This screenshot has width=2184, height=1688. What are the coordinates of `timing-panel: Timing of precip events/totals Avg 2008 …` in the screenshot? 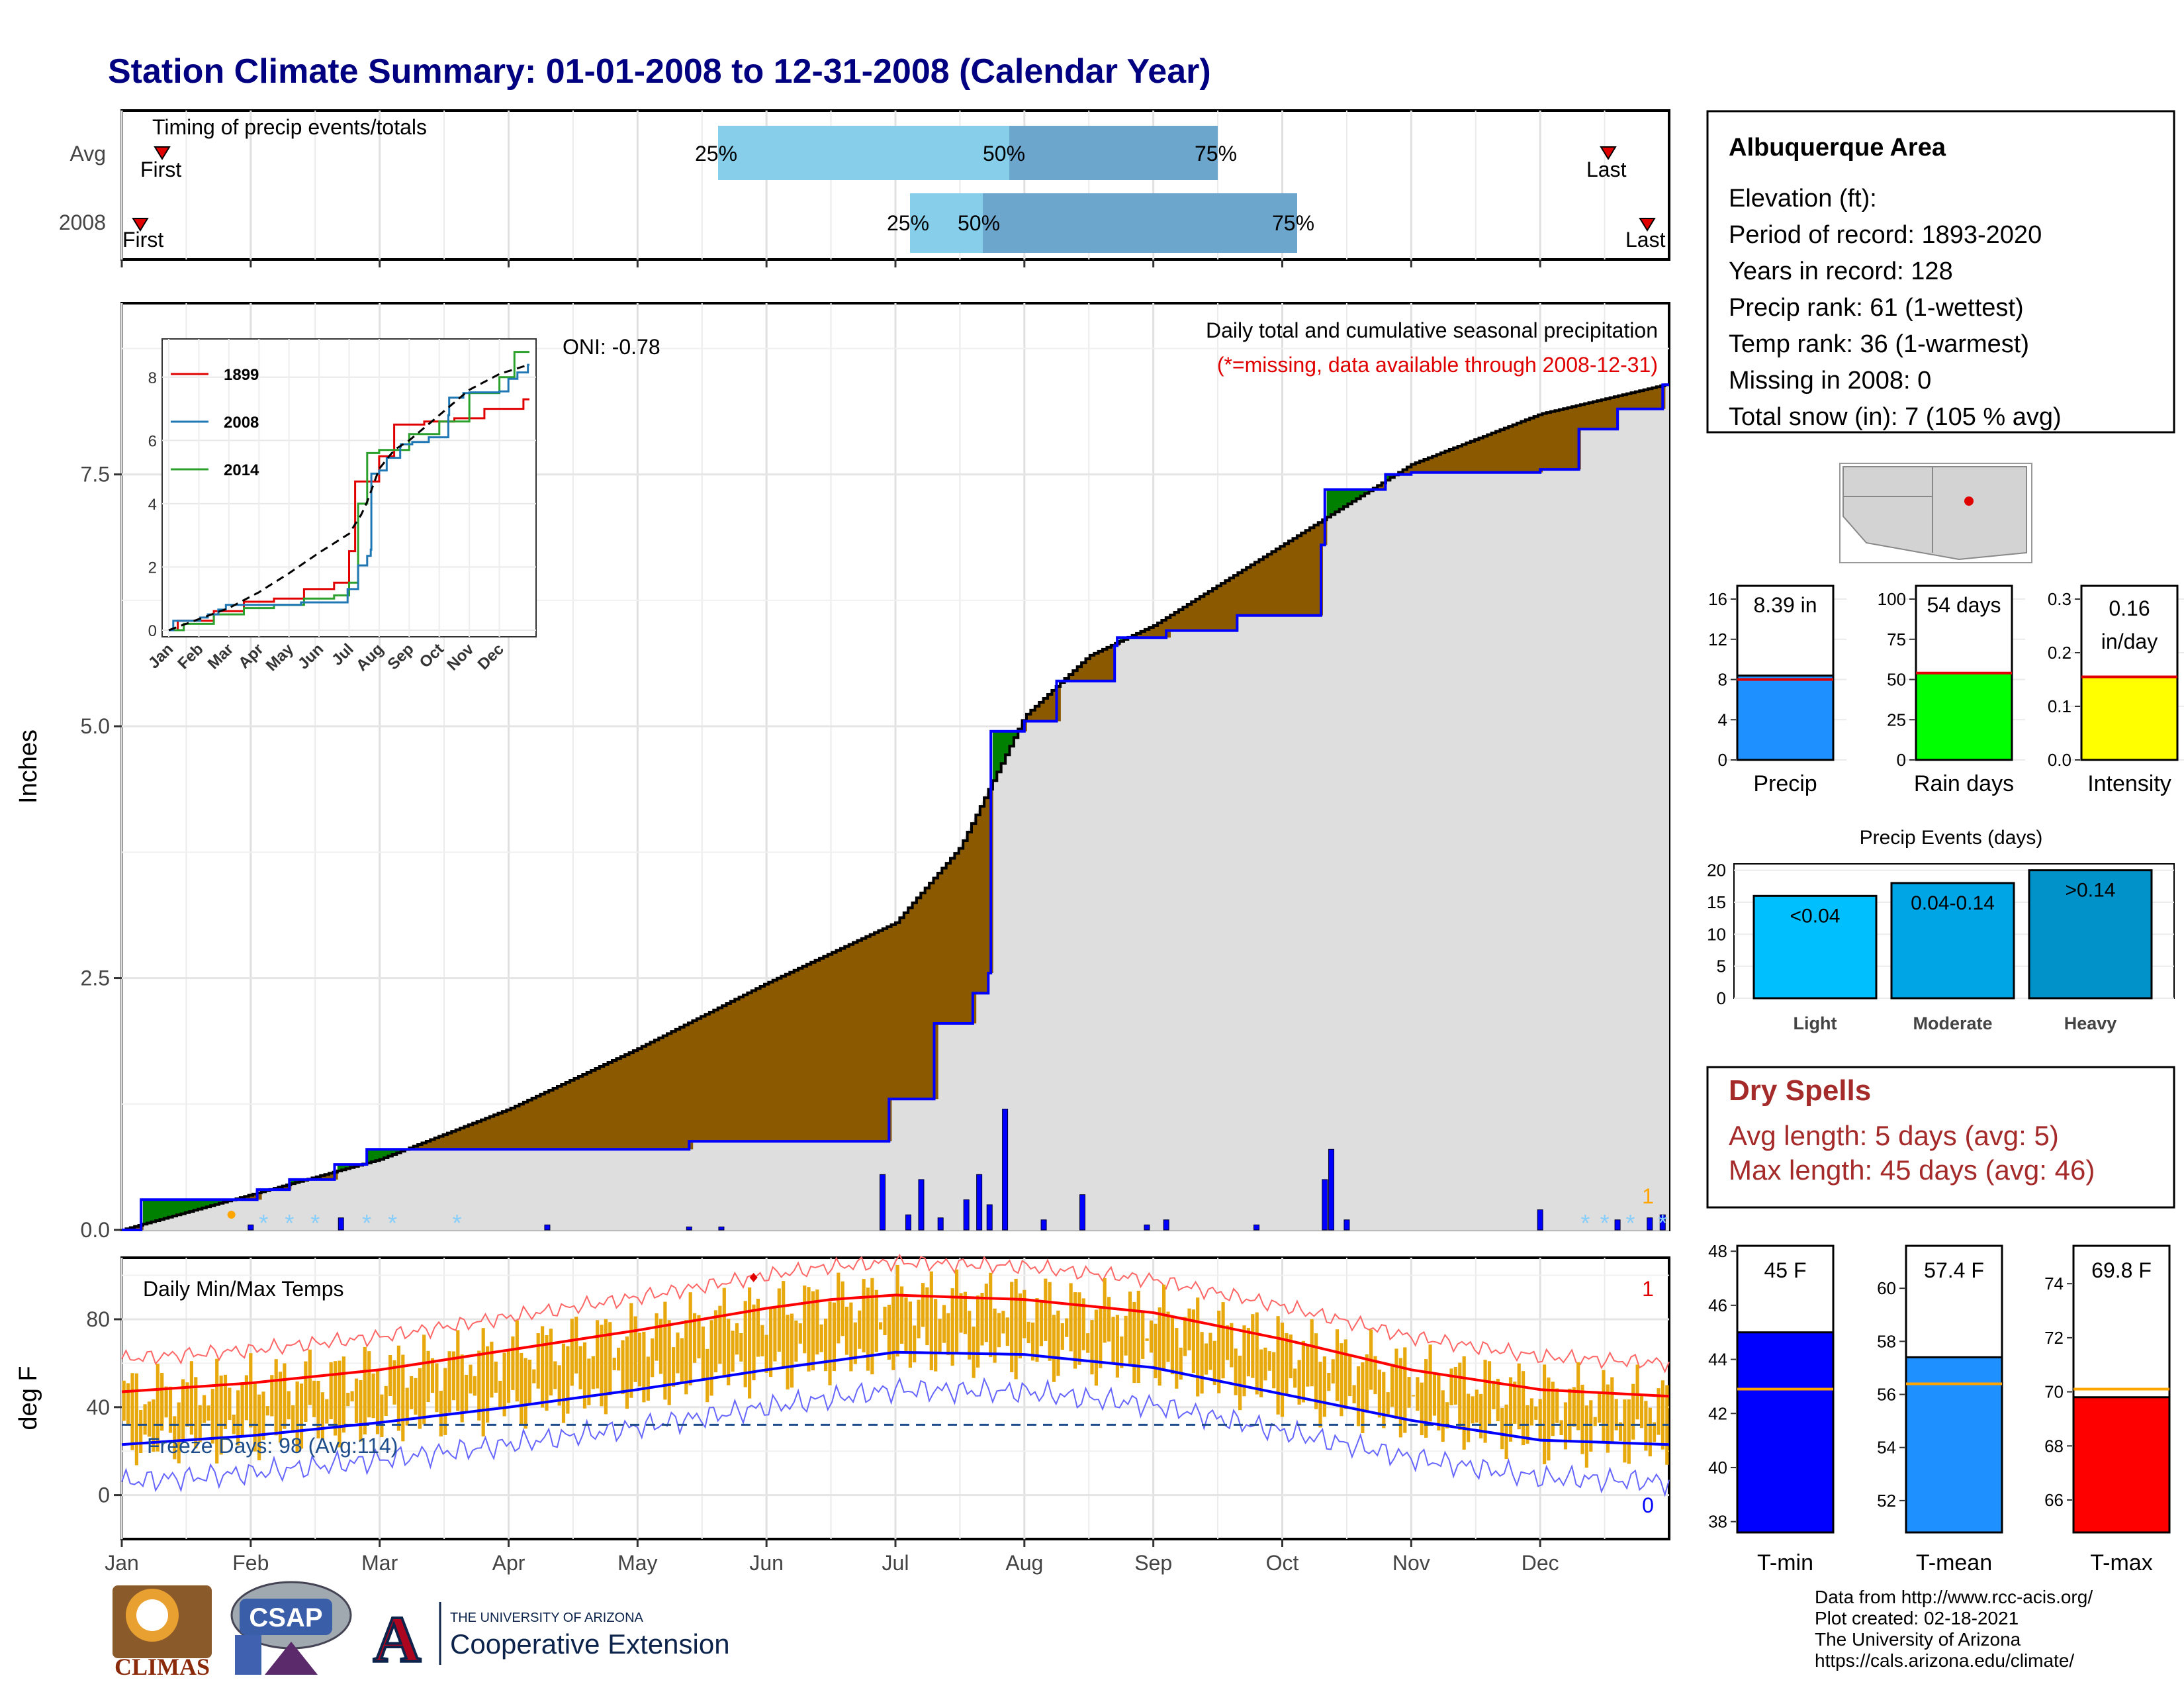 It's located at (864, 185).